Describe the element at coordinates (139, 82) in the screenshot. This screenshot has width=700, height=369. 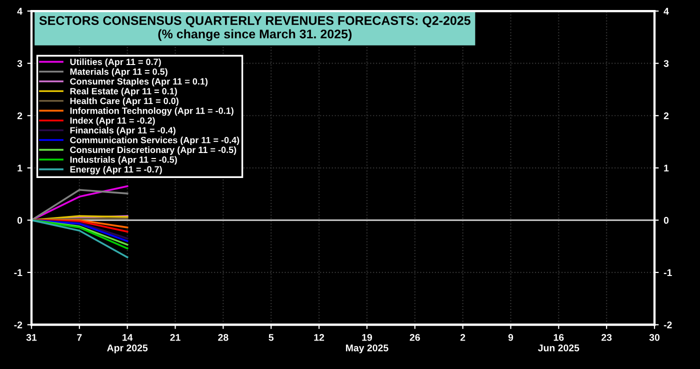
I see `legend-label: Consumer Staples (Apr 11 = 0.1)` at that location.